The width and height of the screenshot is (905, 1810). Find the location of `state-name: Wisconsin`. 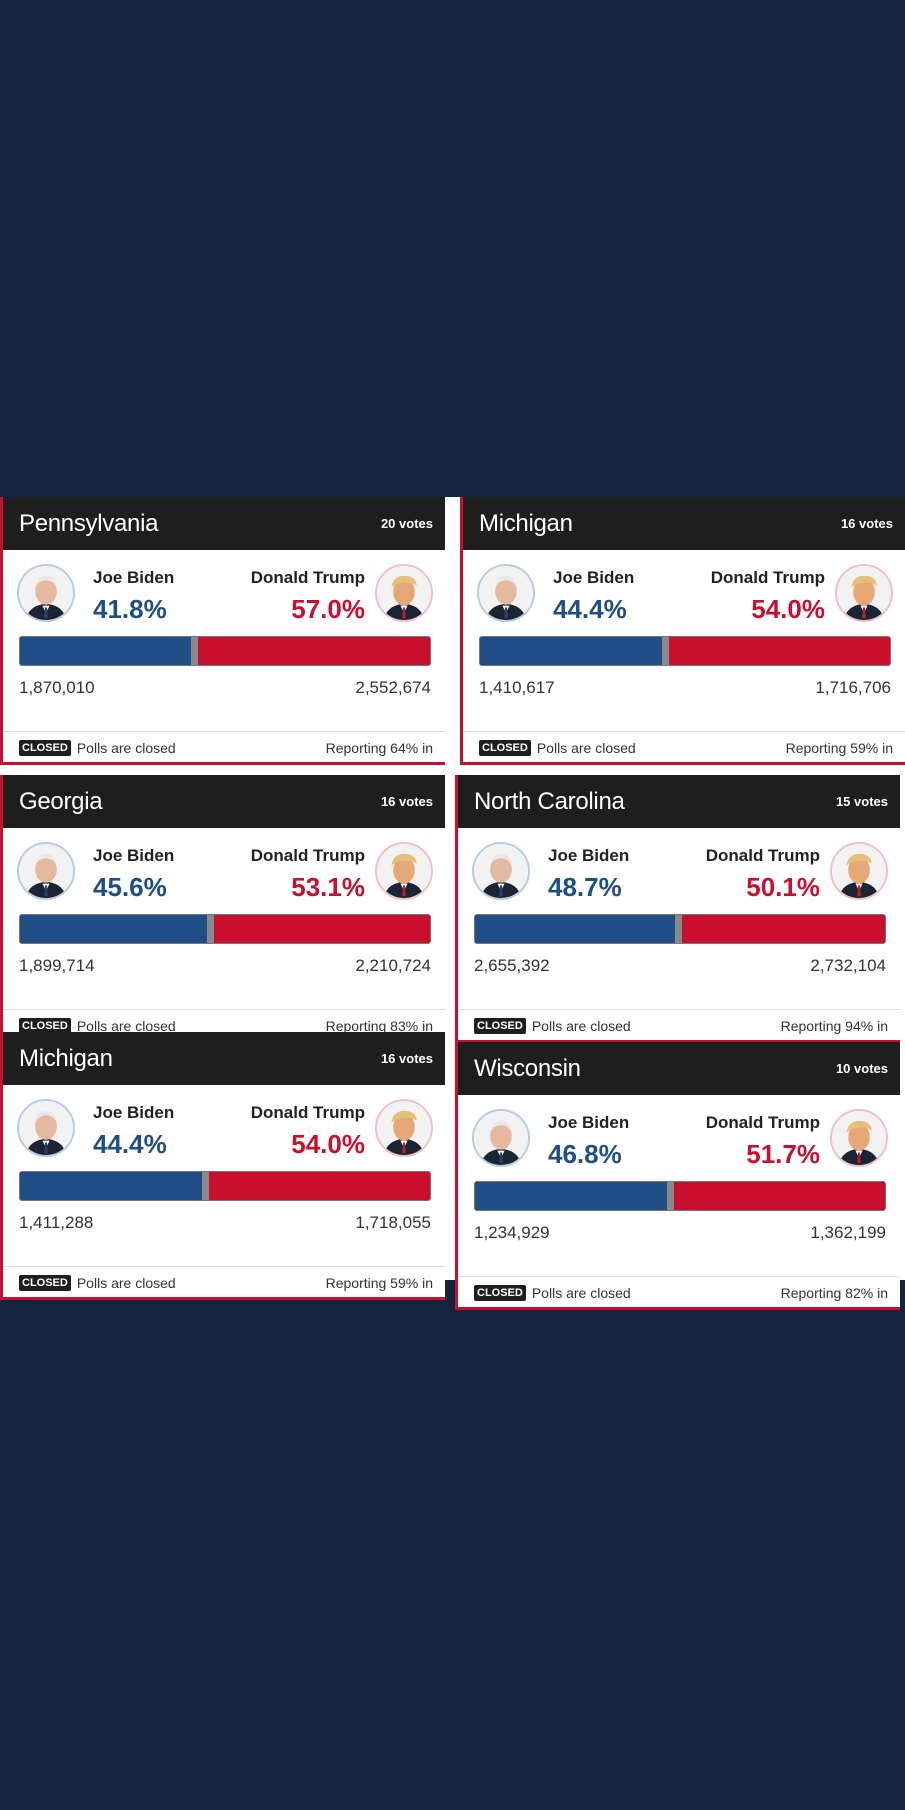

state-name: Wisconsin is located at coordinates (527, 1068).